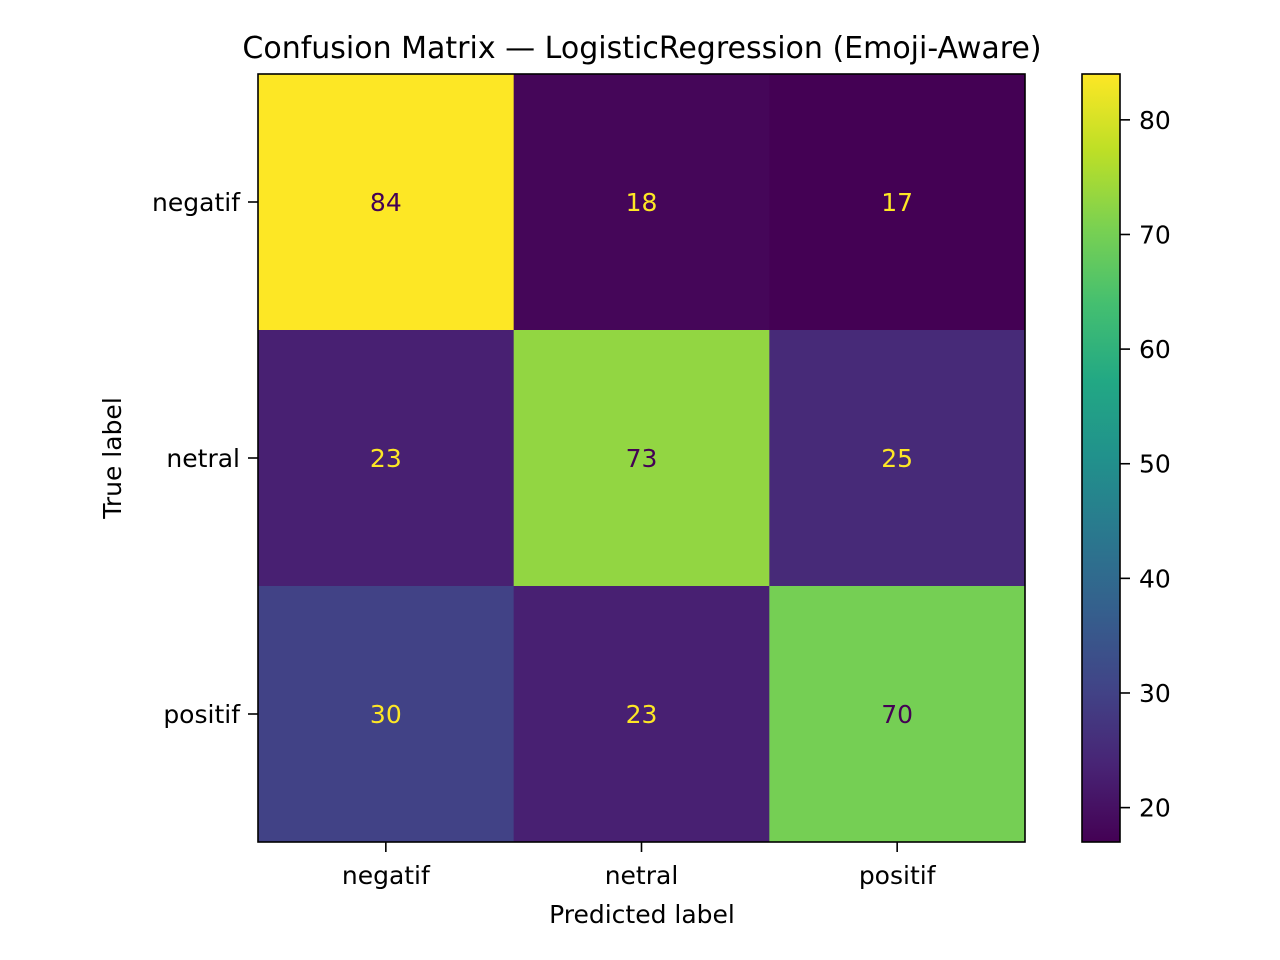 The width and height of the screenshot is (1280, 960). I want to click on cell-value-label-0-0: 84, so click(386, 202).